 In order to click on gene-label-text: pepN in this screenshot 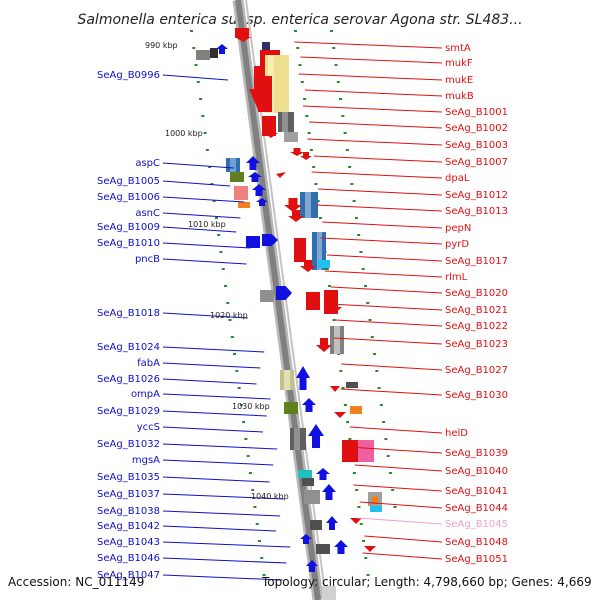, I will do `click(458, 228)`.